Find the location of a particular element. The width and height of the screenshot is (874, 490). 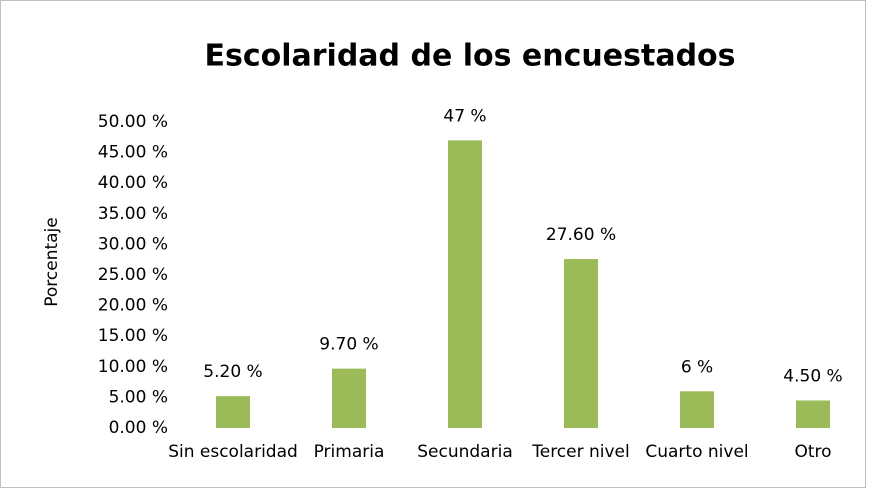

x-tick-label: Secundaria is located at coordinates (464, 452).